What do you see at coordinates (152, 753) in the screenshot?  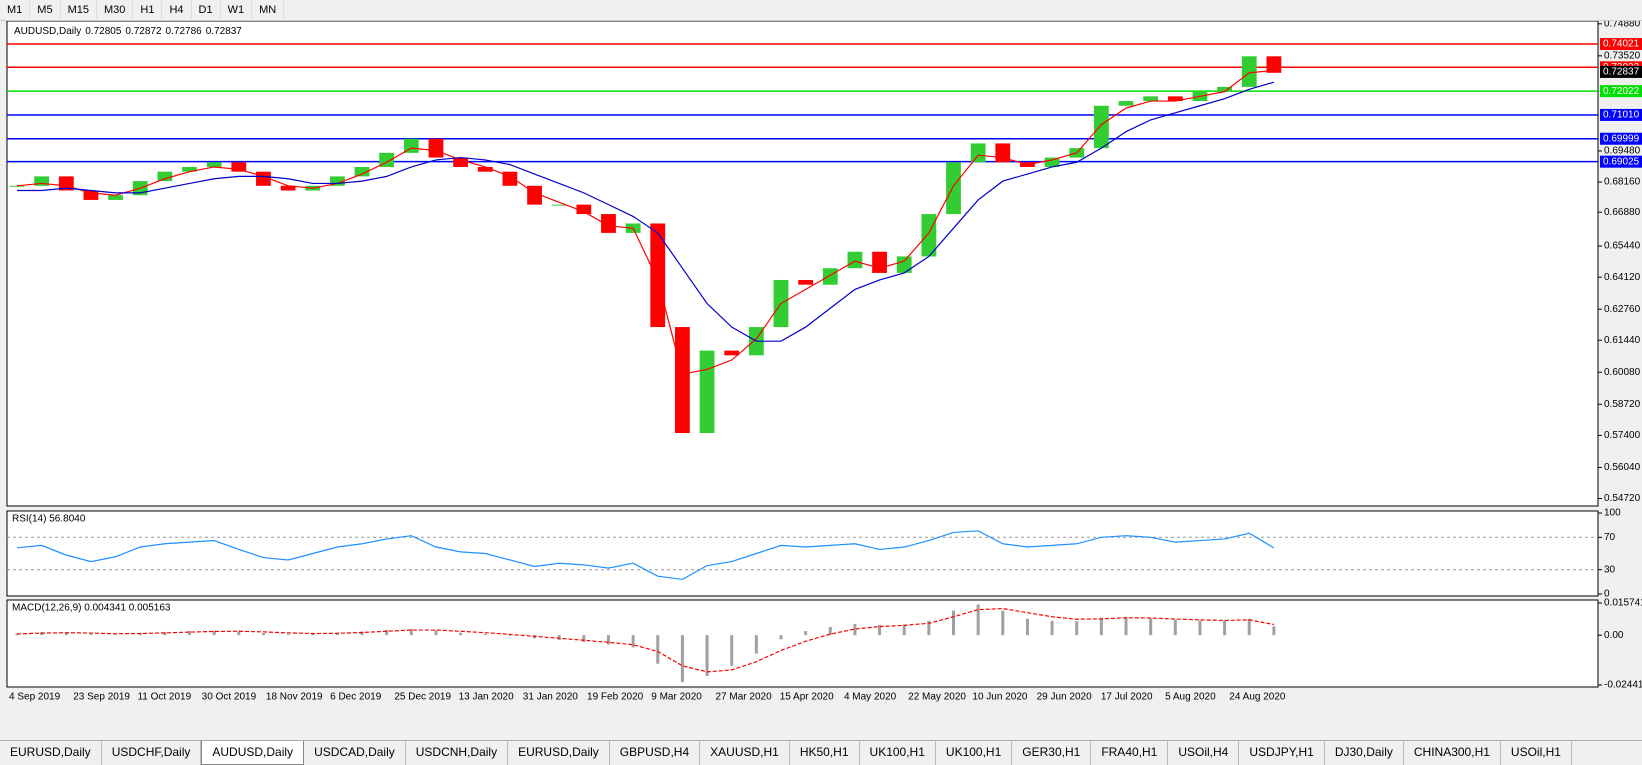 I see `chart-tab: USDCHF,Daily` at bounding box center [152, 753].